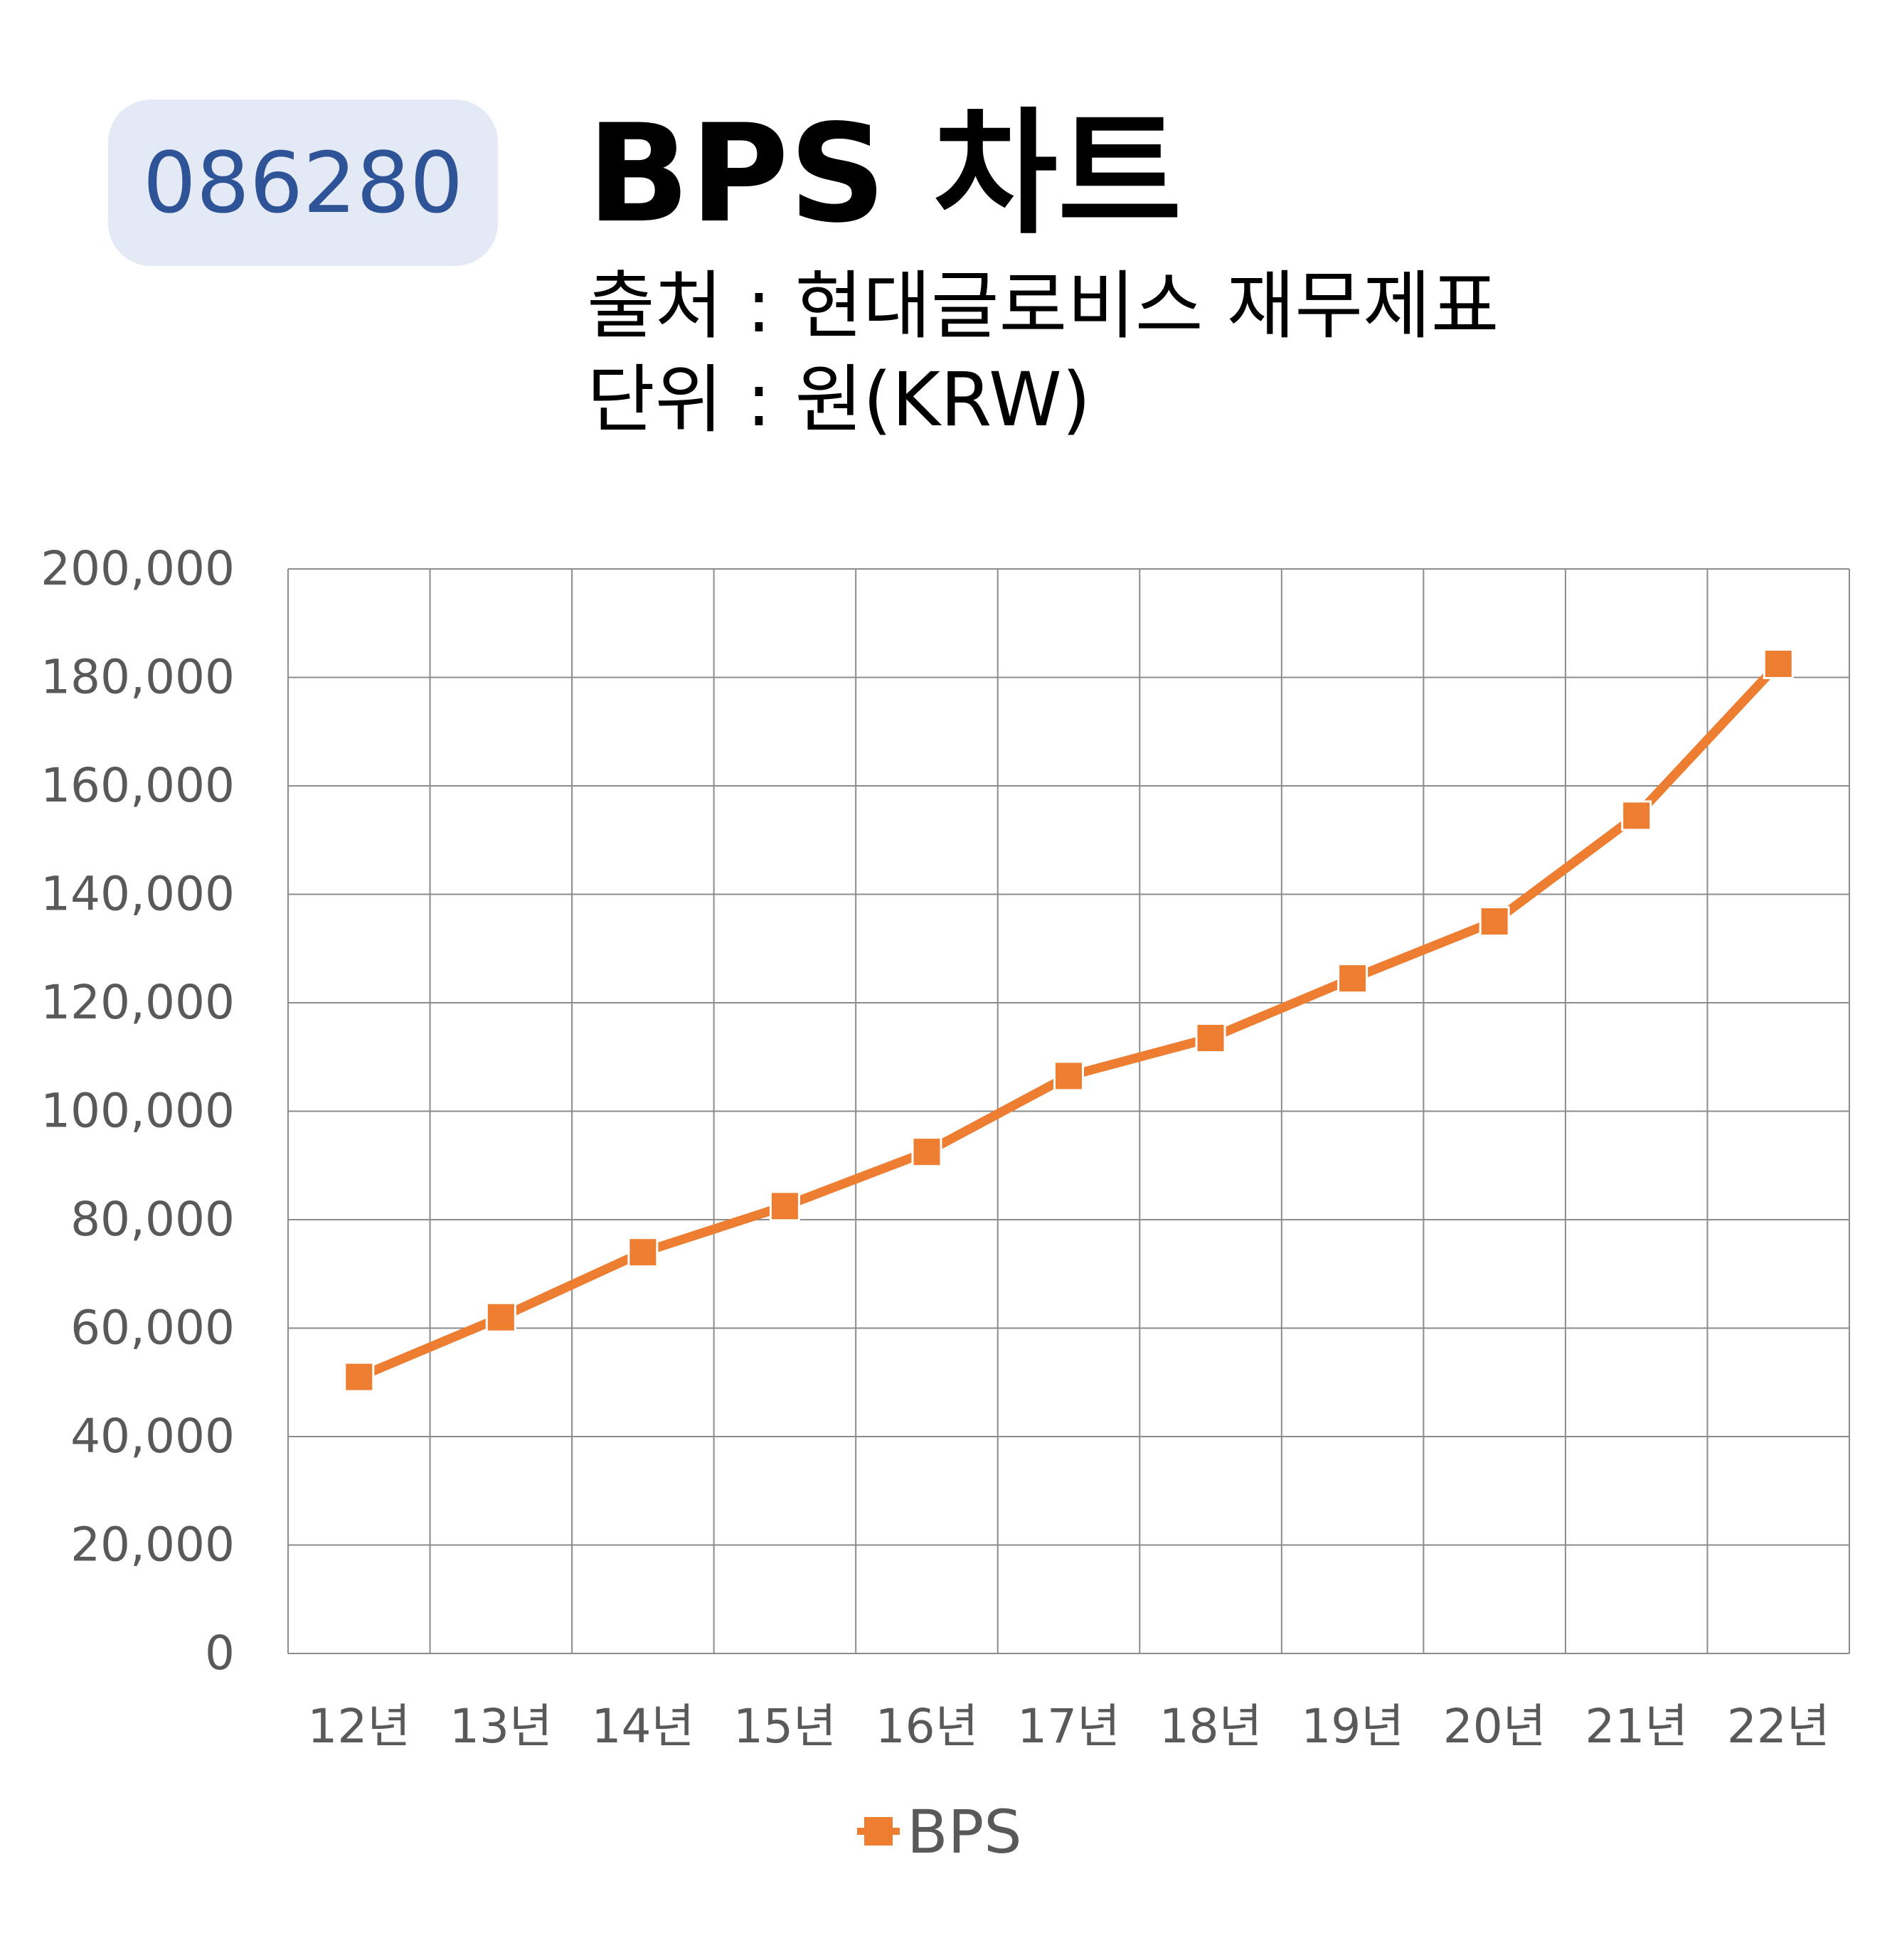 This screenshot has width=1897, height=1960. Describe the element at coordinates (1637, 1726) in the screenshot. I see `x-tick-label: 21년` at that location.